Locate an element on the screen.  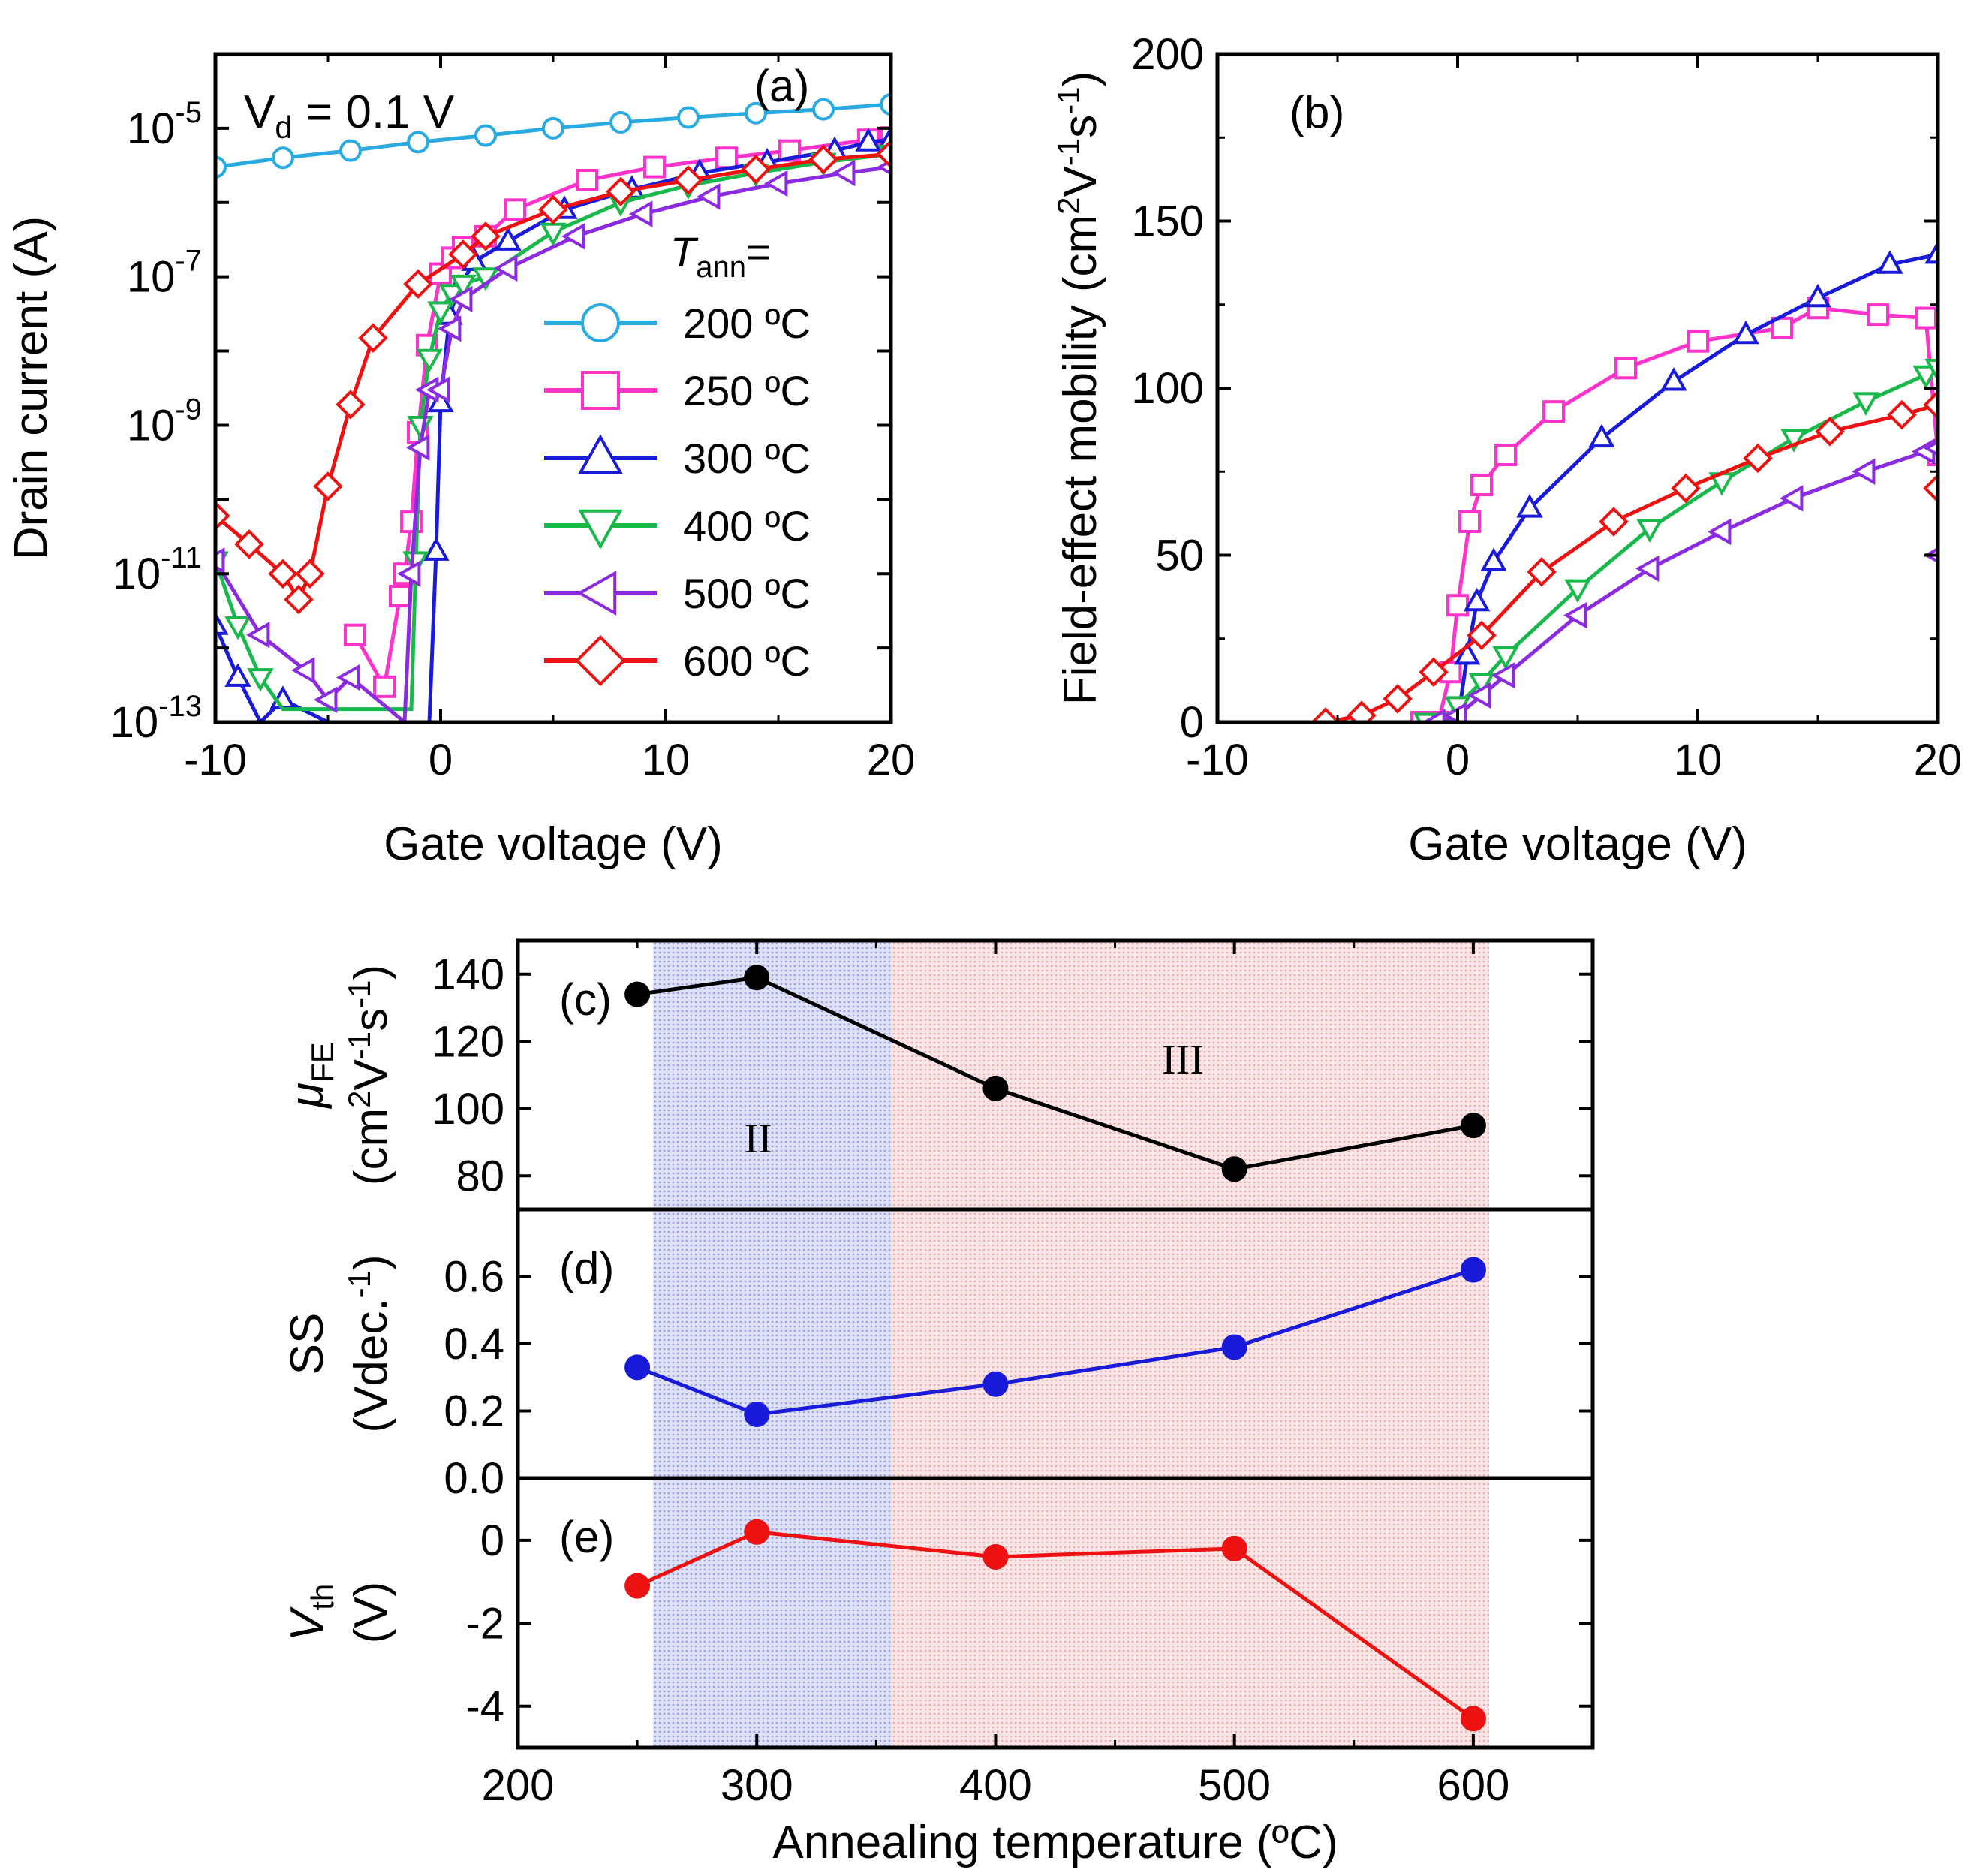
y-tick-label: 10-13 is located at coordinates (156, 718).